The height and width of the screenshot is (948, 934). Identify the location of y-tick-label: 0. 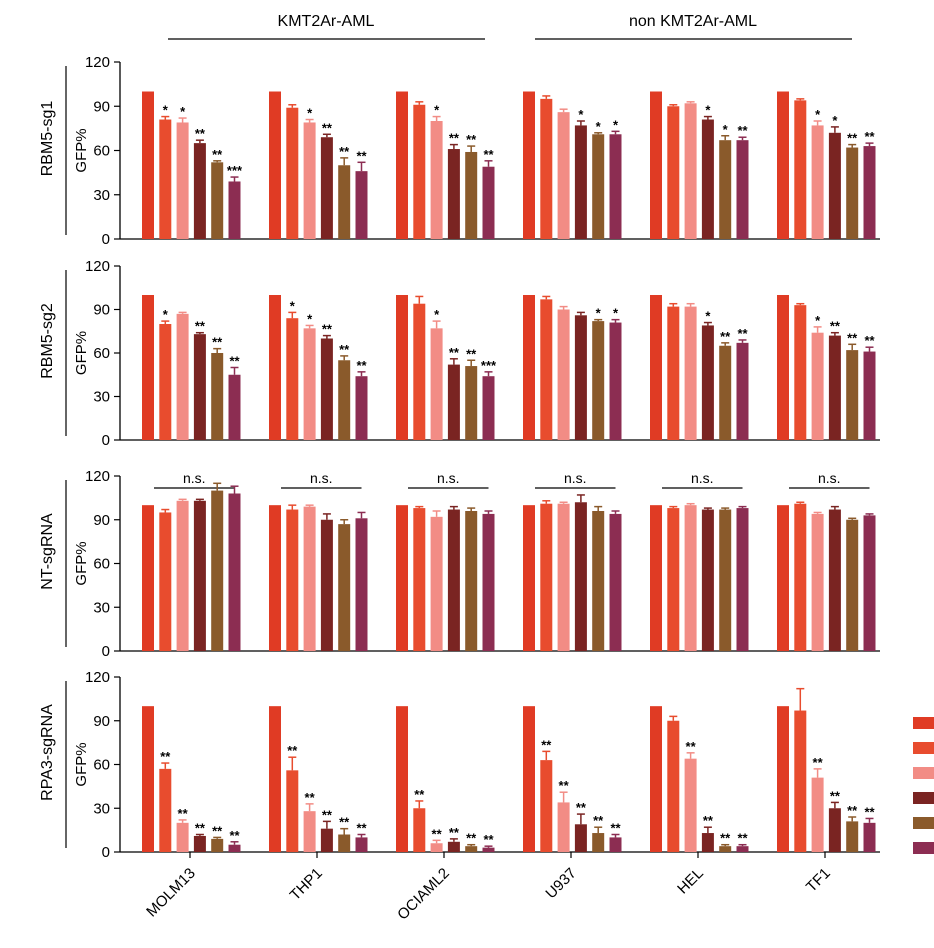
(106, 239).